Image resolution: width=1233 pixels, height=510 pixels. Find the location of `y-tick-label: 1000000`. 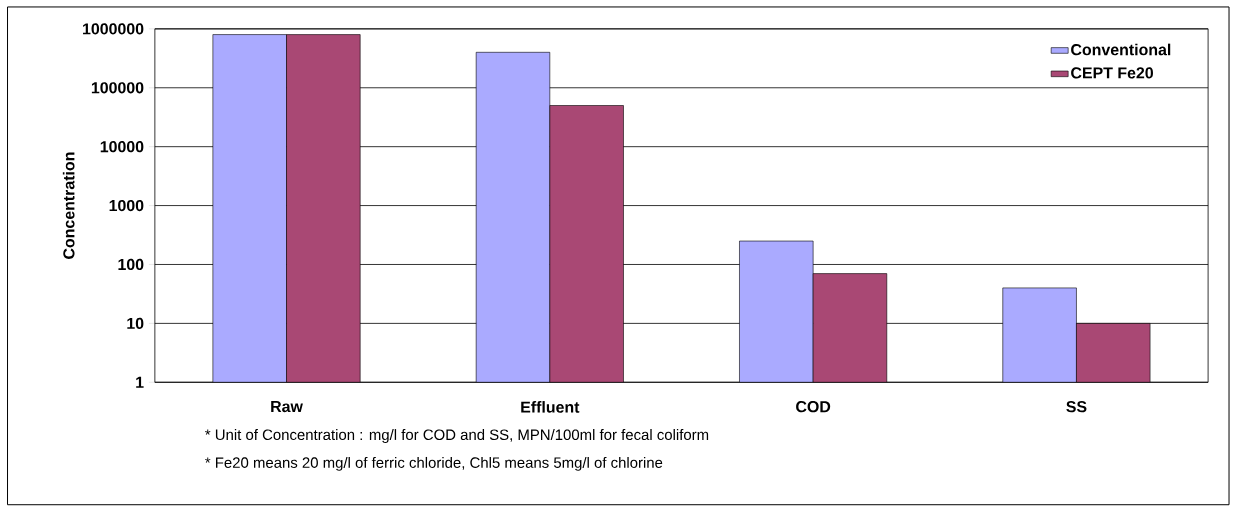

y-tick-label: 1000000 is located at coordinates (113, 29).